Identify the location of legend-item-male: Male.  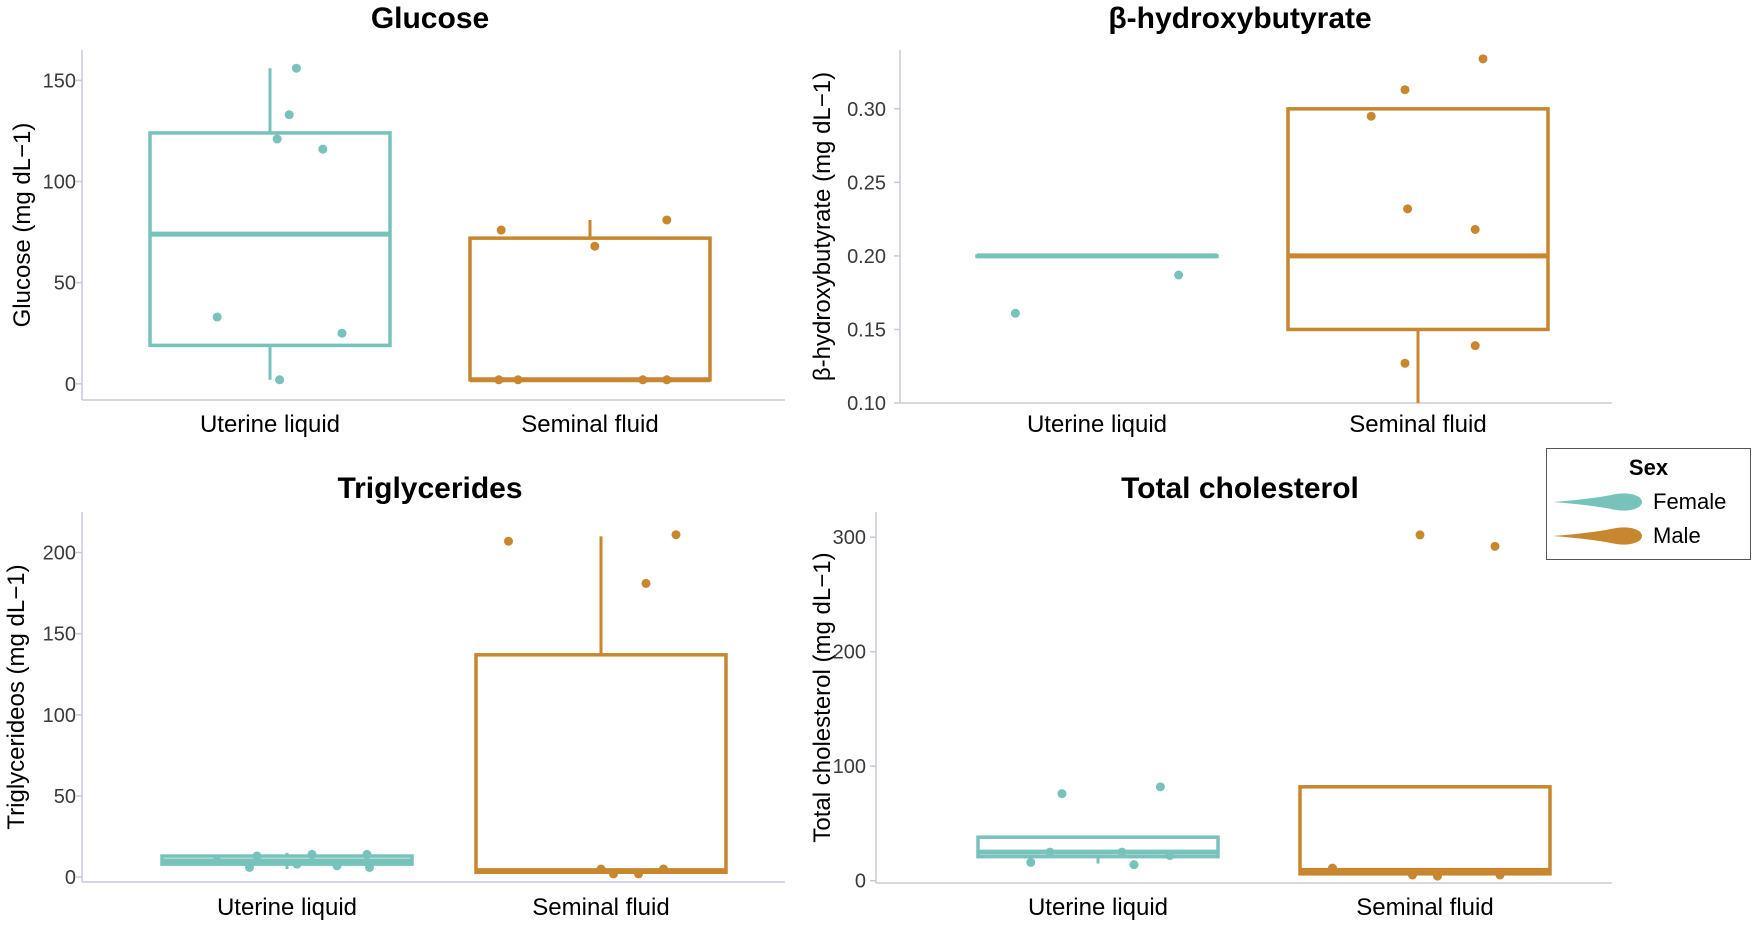
(1626, 536).